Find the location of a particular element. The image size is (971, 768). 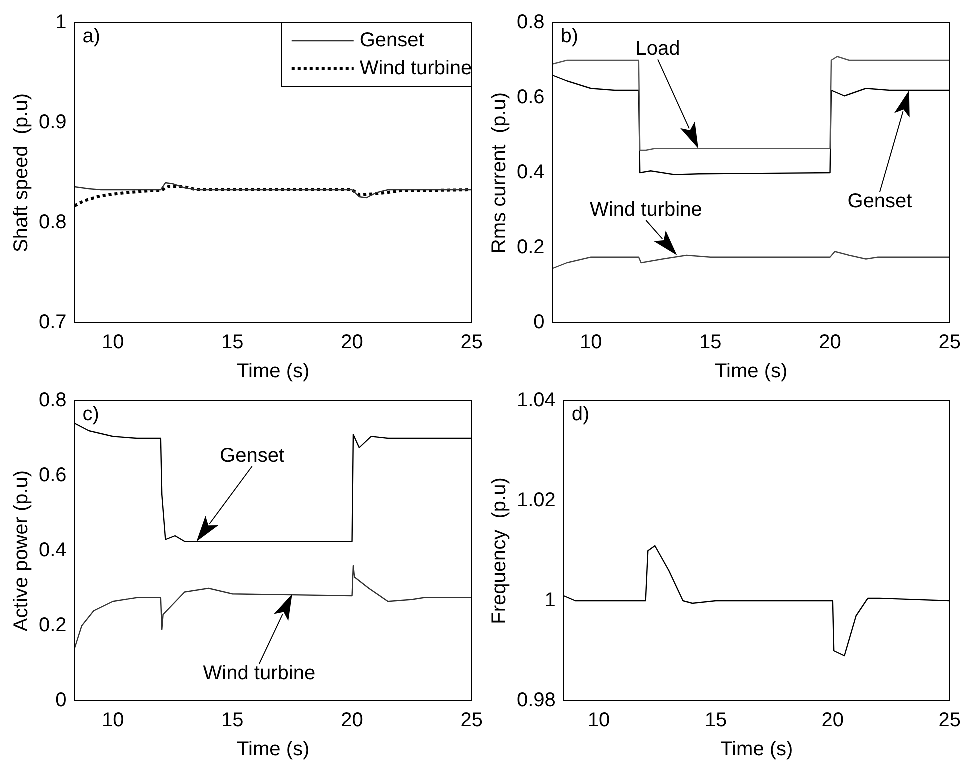

y-tick-label: 0.98 is located at coordinates (536, 701).